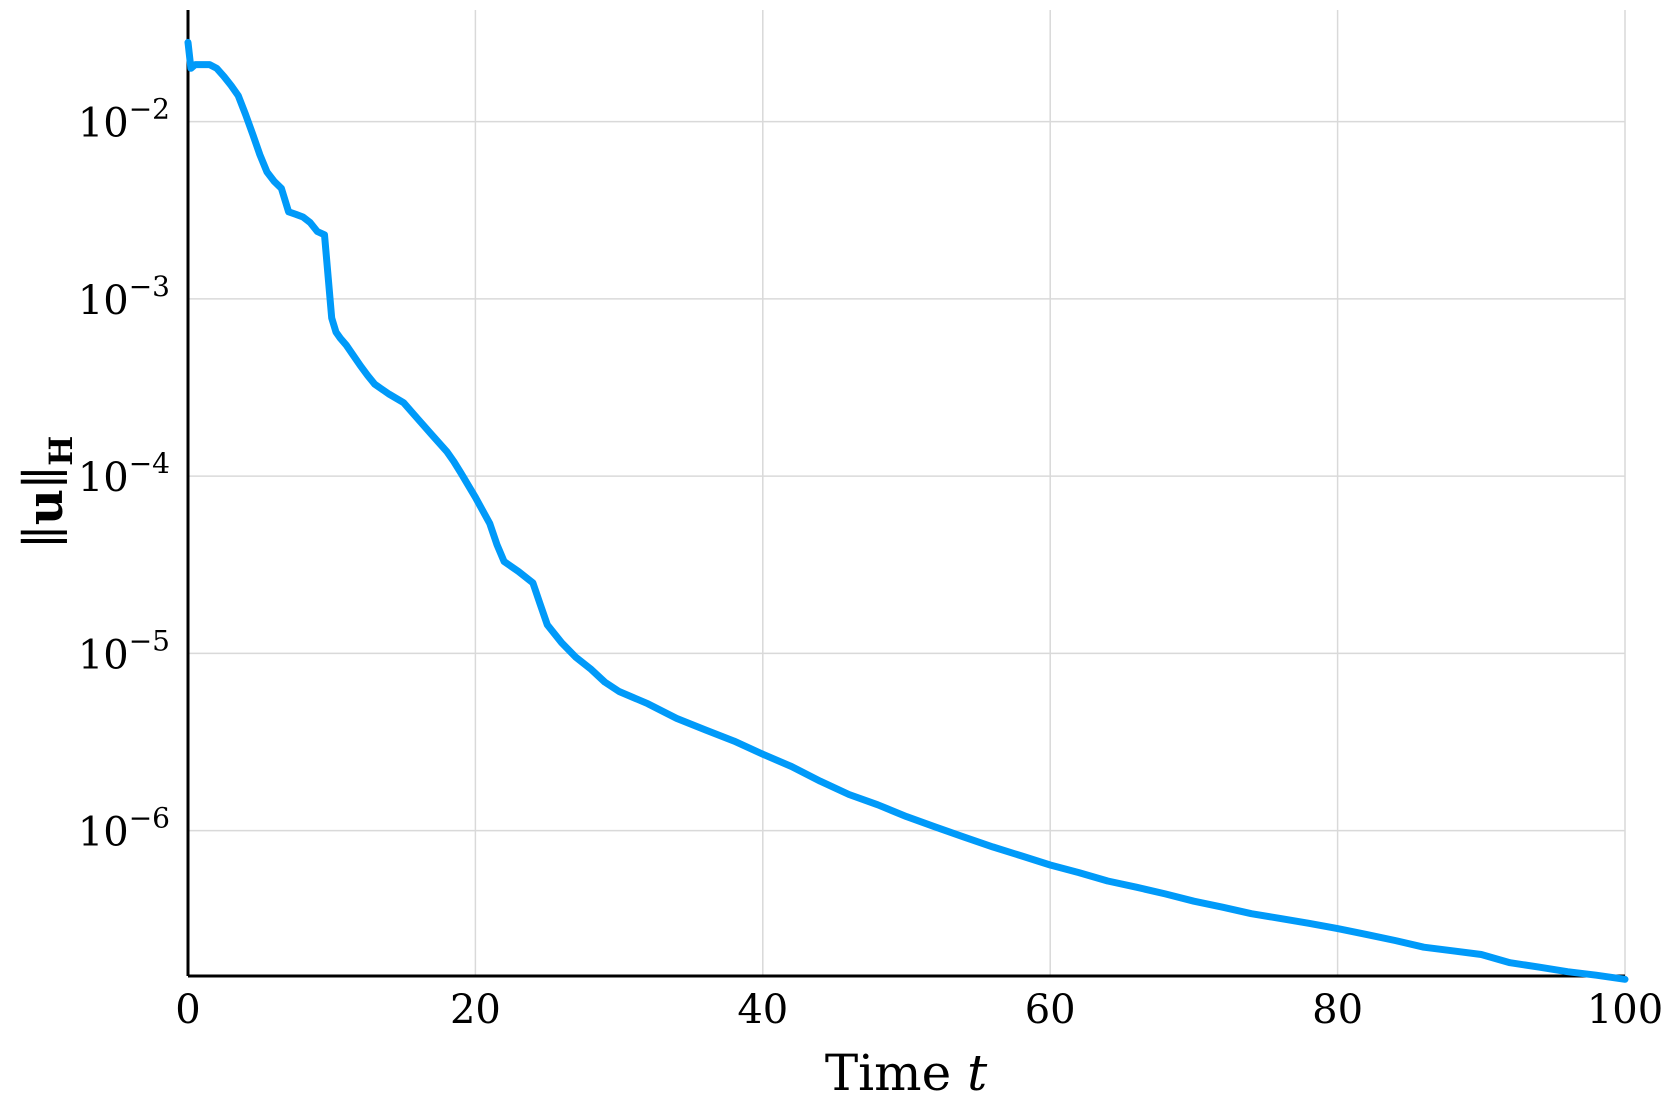 This screenshot has width=1661, height=1107. Describe the element at coordinates (124, 651) in the screenshot. I see `y-tick-label: 10⁻⁵` at that location.